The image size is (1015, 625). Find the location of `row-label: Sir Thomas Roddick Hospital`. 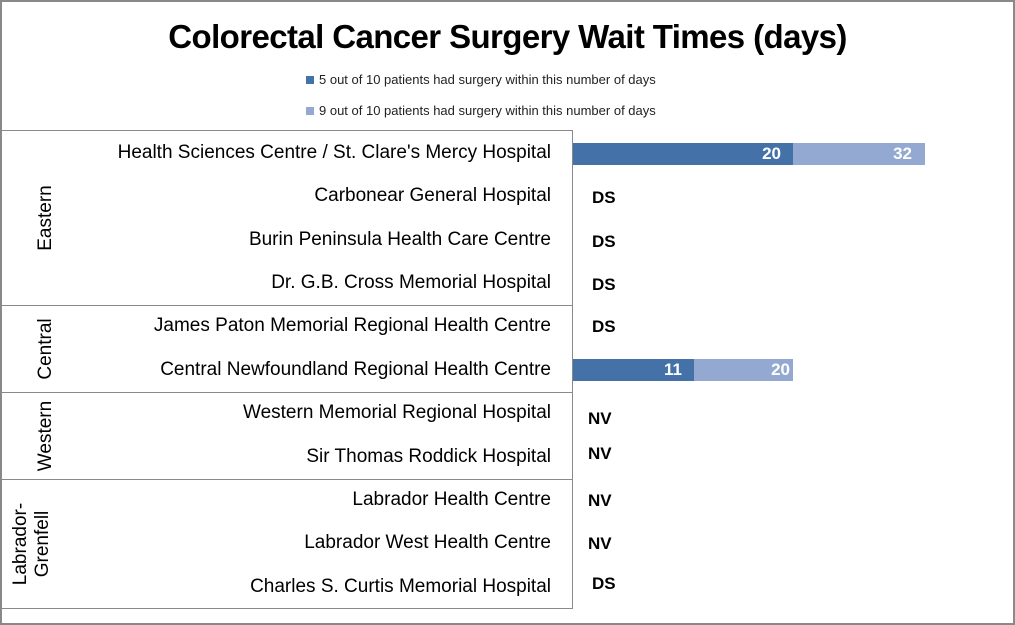

row-label: Sir Thomas Roddick Hospital is located at coordinates (428, 456).